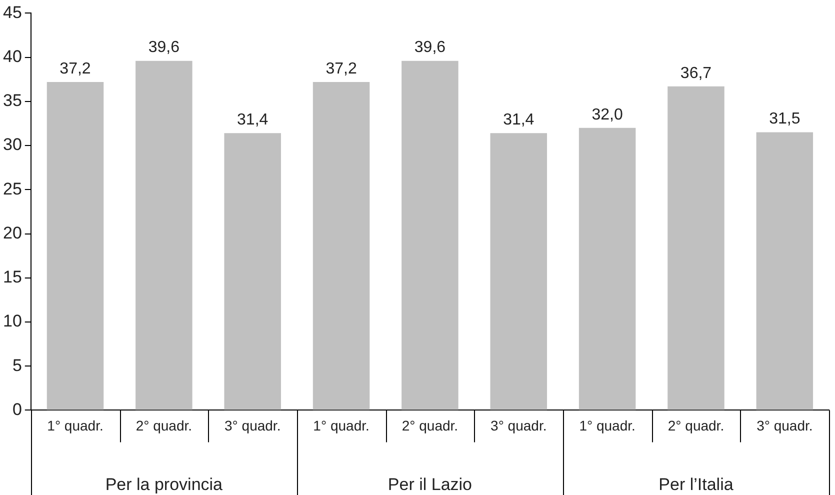 The image size is (835, 495). Describe the element at coordinates (430, 484) in the screenshot. I see `text: Per il Lazio` at that location.